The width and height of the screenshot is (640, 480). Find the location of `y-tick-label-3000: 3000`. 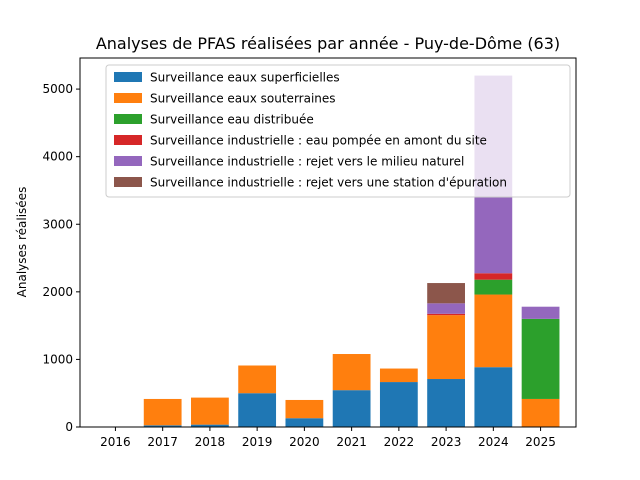

y-tick-label-3000: 3000 is located at coordinates (57, 224).